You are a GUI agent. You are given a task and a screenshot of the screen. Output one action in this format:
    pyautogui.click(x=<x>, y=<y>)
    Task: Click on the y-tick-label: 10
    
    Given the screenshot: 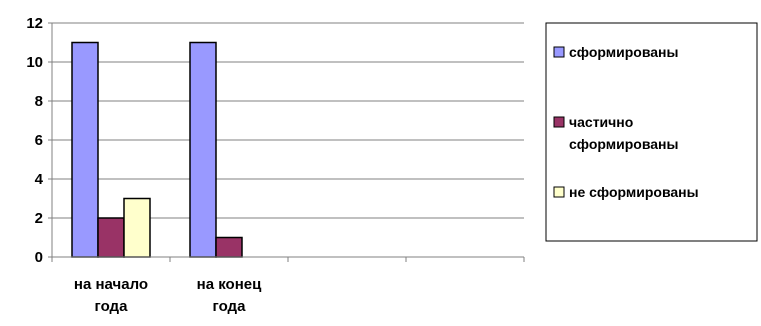 What is the action you would take?
    pyautogui.click(x=34, y=62)
    